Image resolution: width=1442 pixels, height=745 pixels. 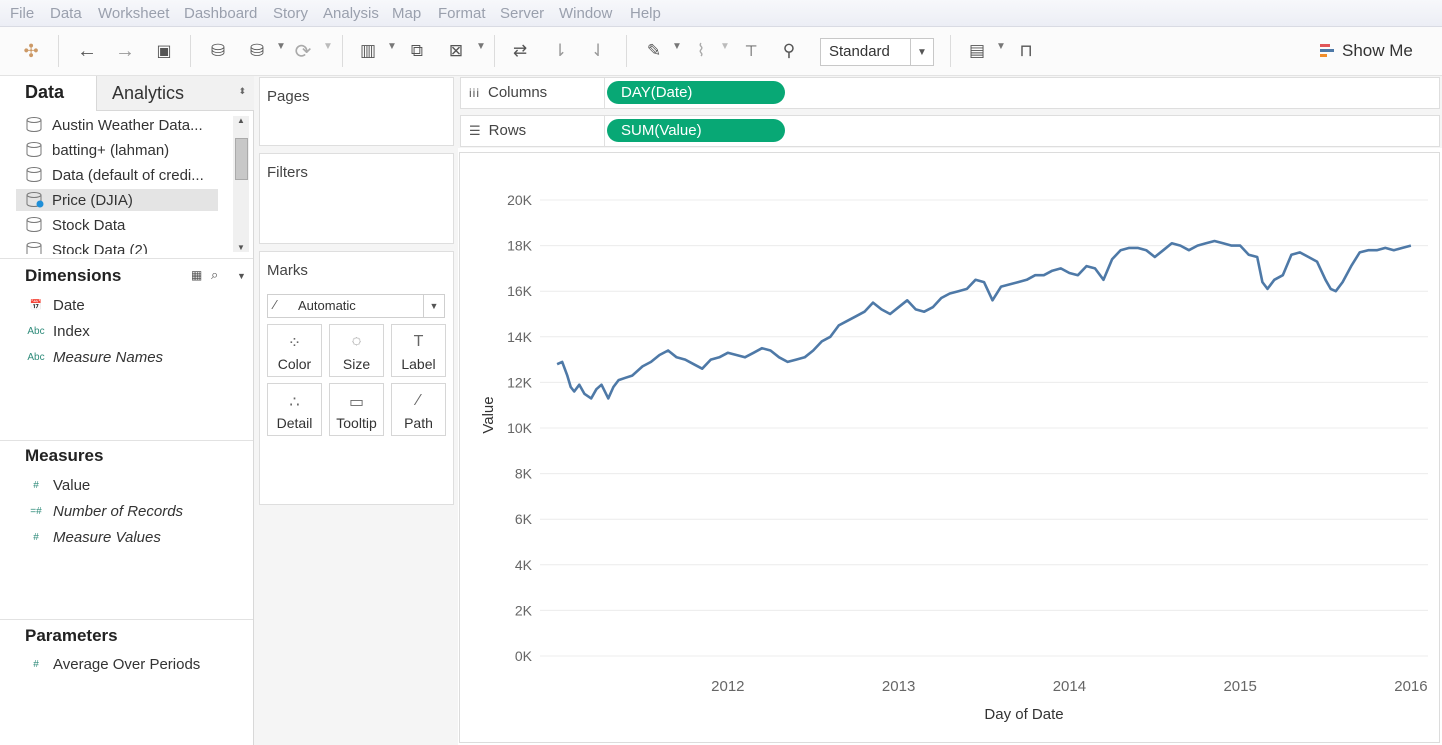 What do you see at coordinates (984, 319) in the screenshot?
I see `series-line` at bounding box center [984, 319].